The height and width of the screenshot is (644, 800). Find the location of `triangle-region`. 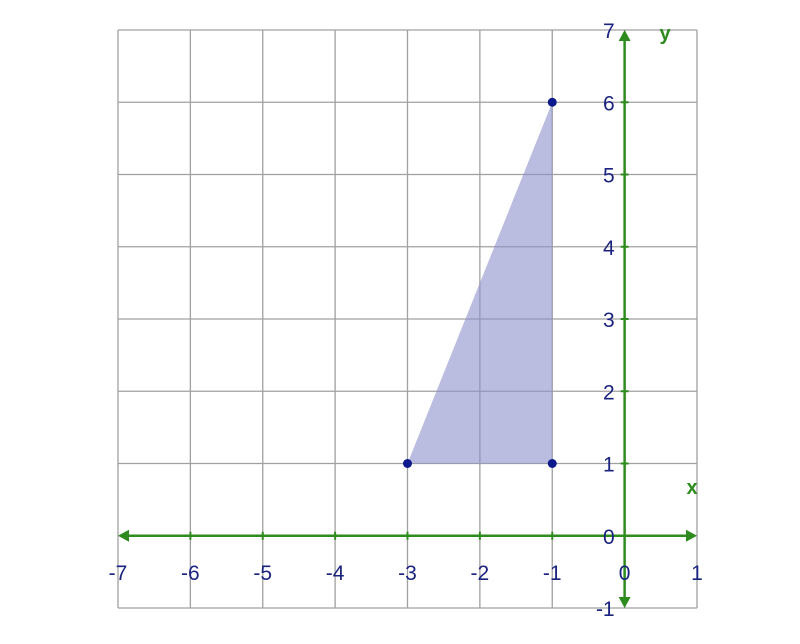

triangle-region is located at coordinates (480, 283).